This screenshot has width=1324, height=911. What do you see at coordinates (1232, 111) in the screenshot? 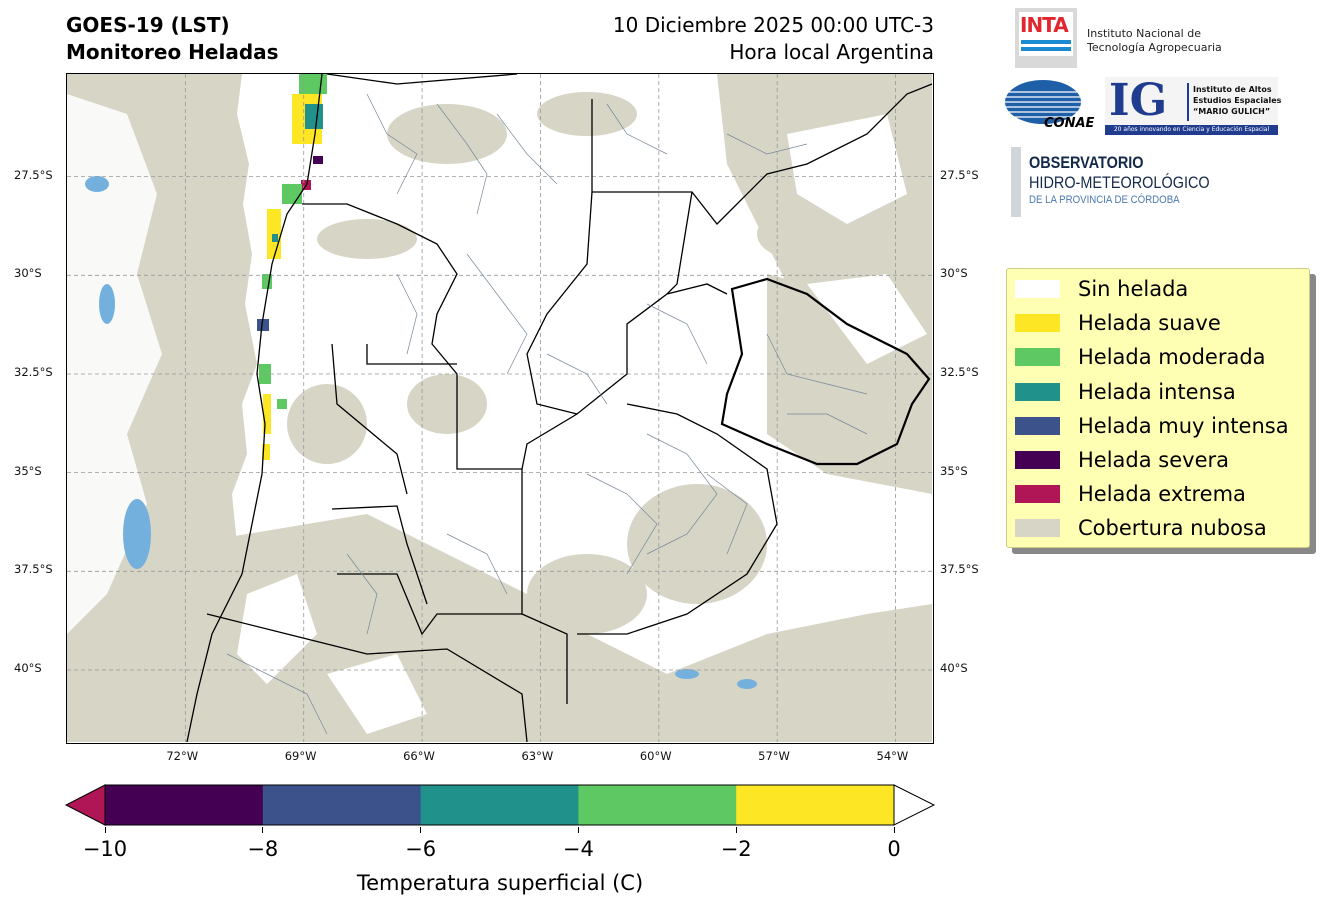
I see `ig-name-line-3: “MARIO GULICH”` at bounding box center [1232, 111].